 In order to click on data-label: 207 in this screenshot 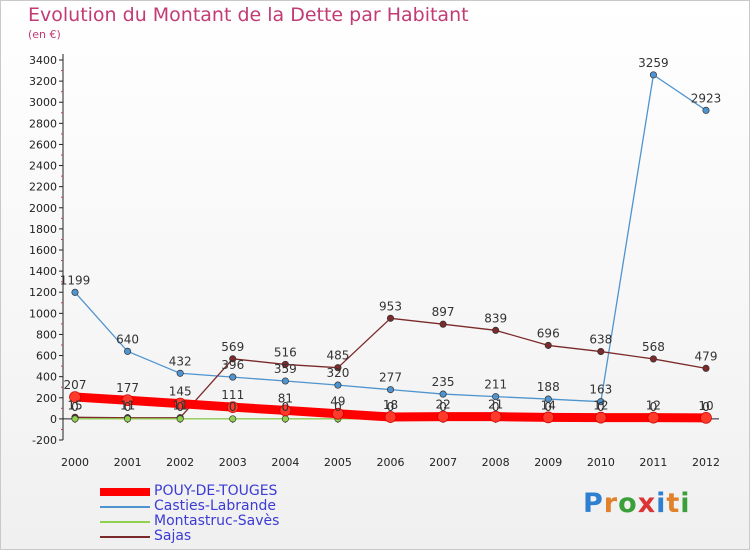, I will do `click(75, 385)`.